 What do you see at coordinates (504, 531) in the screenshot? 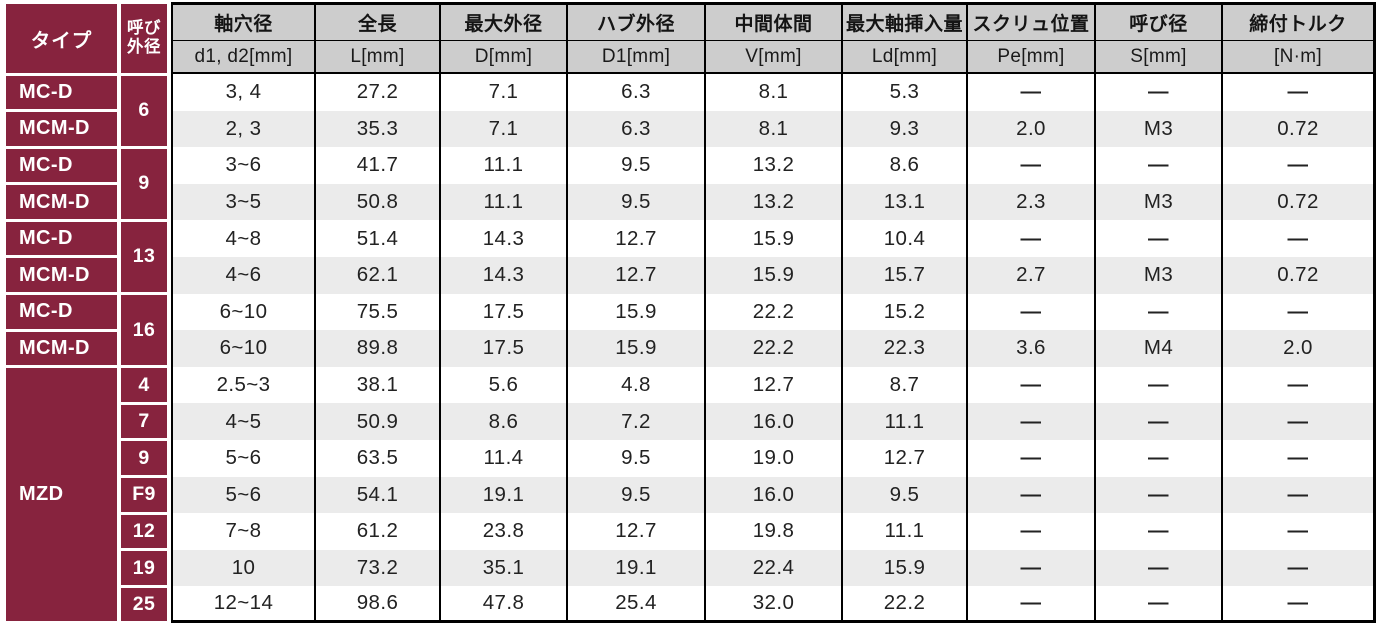
I see `data-cell: 23.8` at bounding box center [504, 531].